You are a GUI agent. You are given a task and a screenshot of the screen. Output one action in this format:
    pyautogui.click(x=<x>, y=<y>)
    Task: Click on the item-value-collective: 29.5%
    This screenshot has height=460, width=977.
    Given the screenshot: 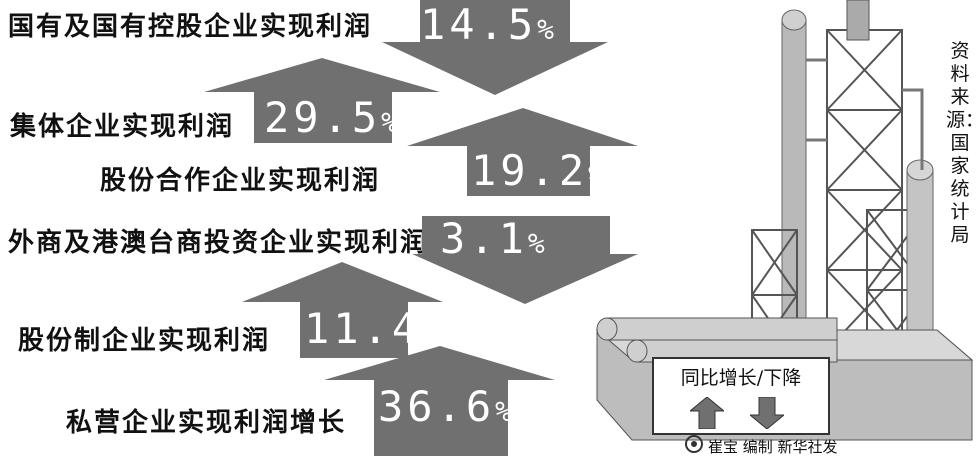 What is the action you would take?
    pyautogui.click(x=333, y=117)
    